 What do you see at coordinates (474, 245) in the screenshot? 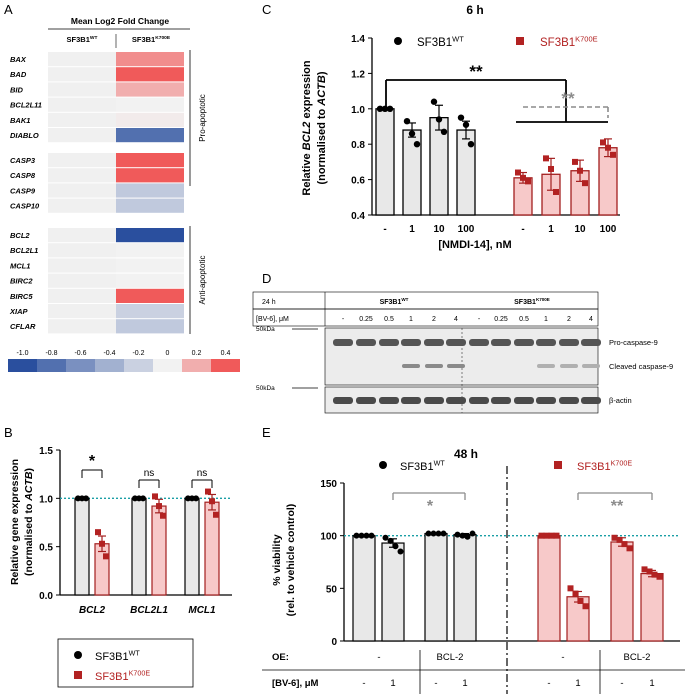
I see `panel-c-x-label: [NMDI-14], nM` at bounding box center [474, 245].